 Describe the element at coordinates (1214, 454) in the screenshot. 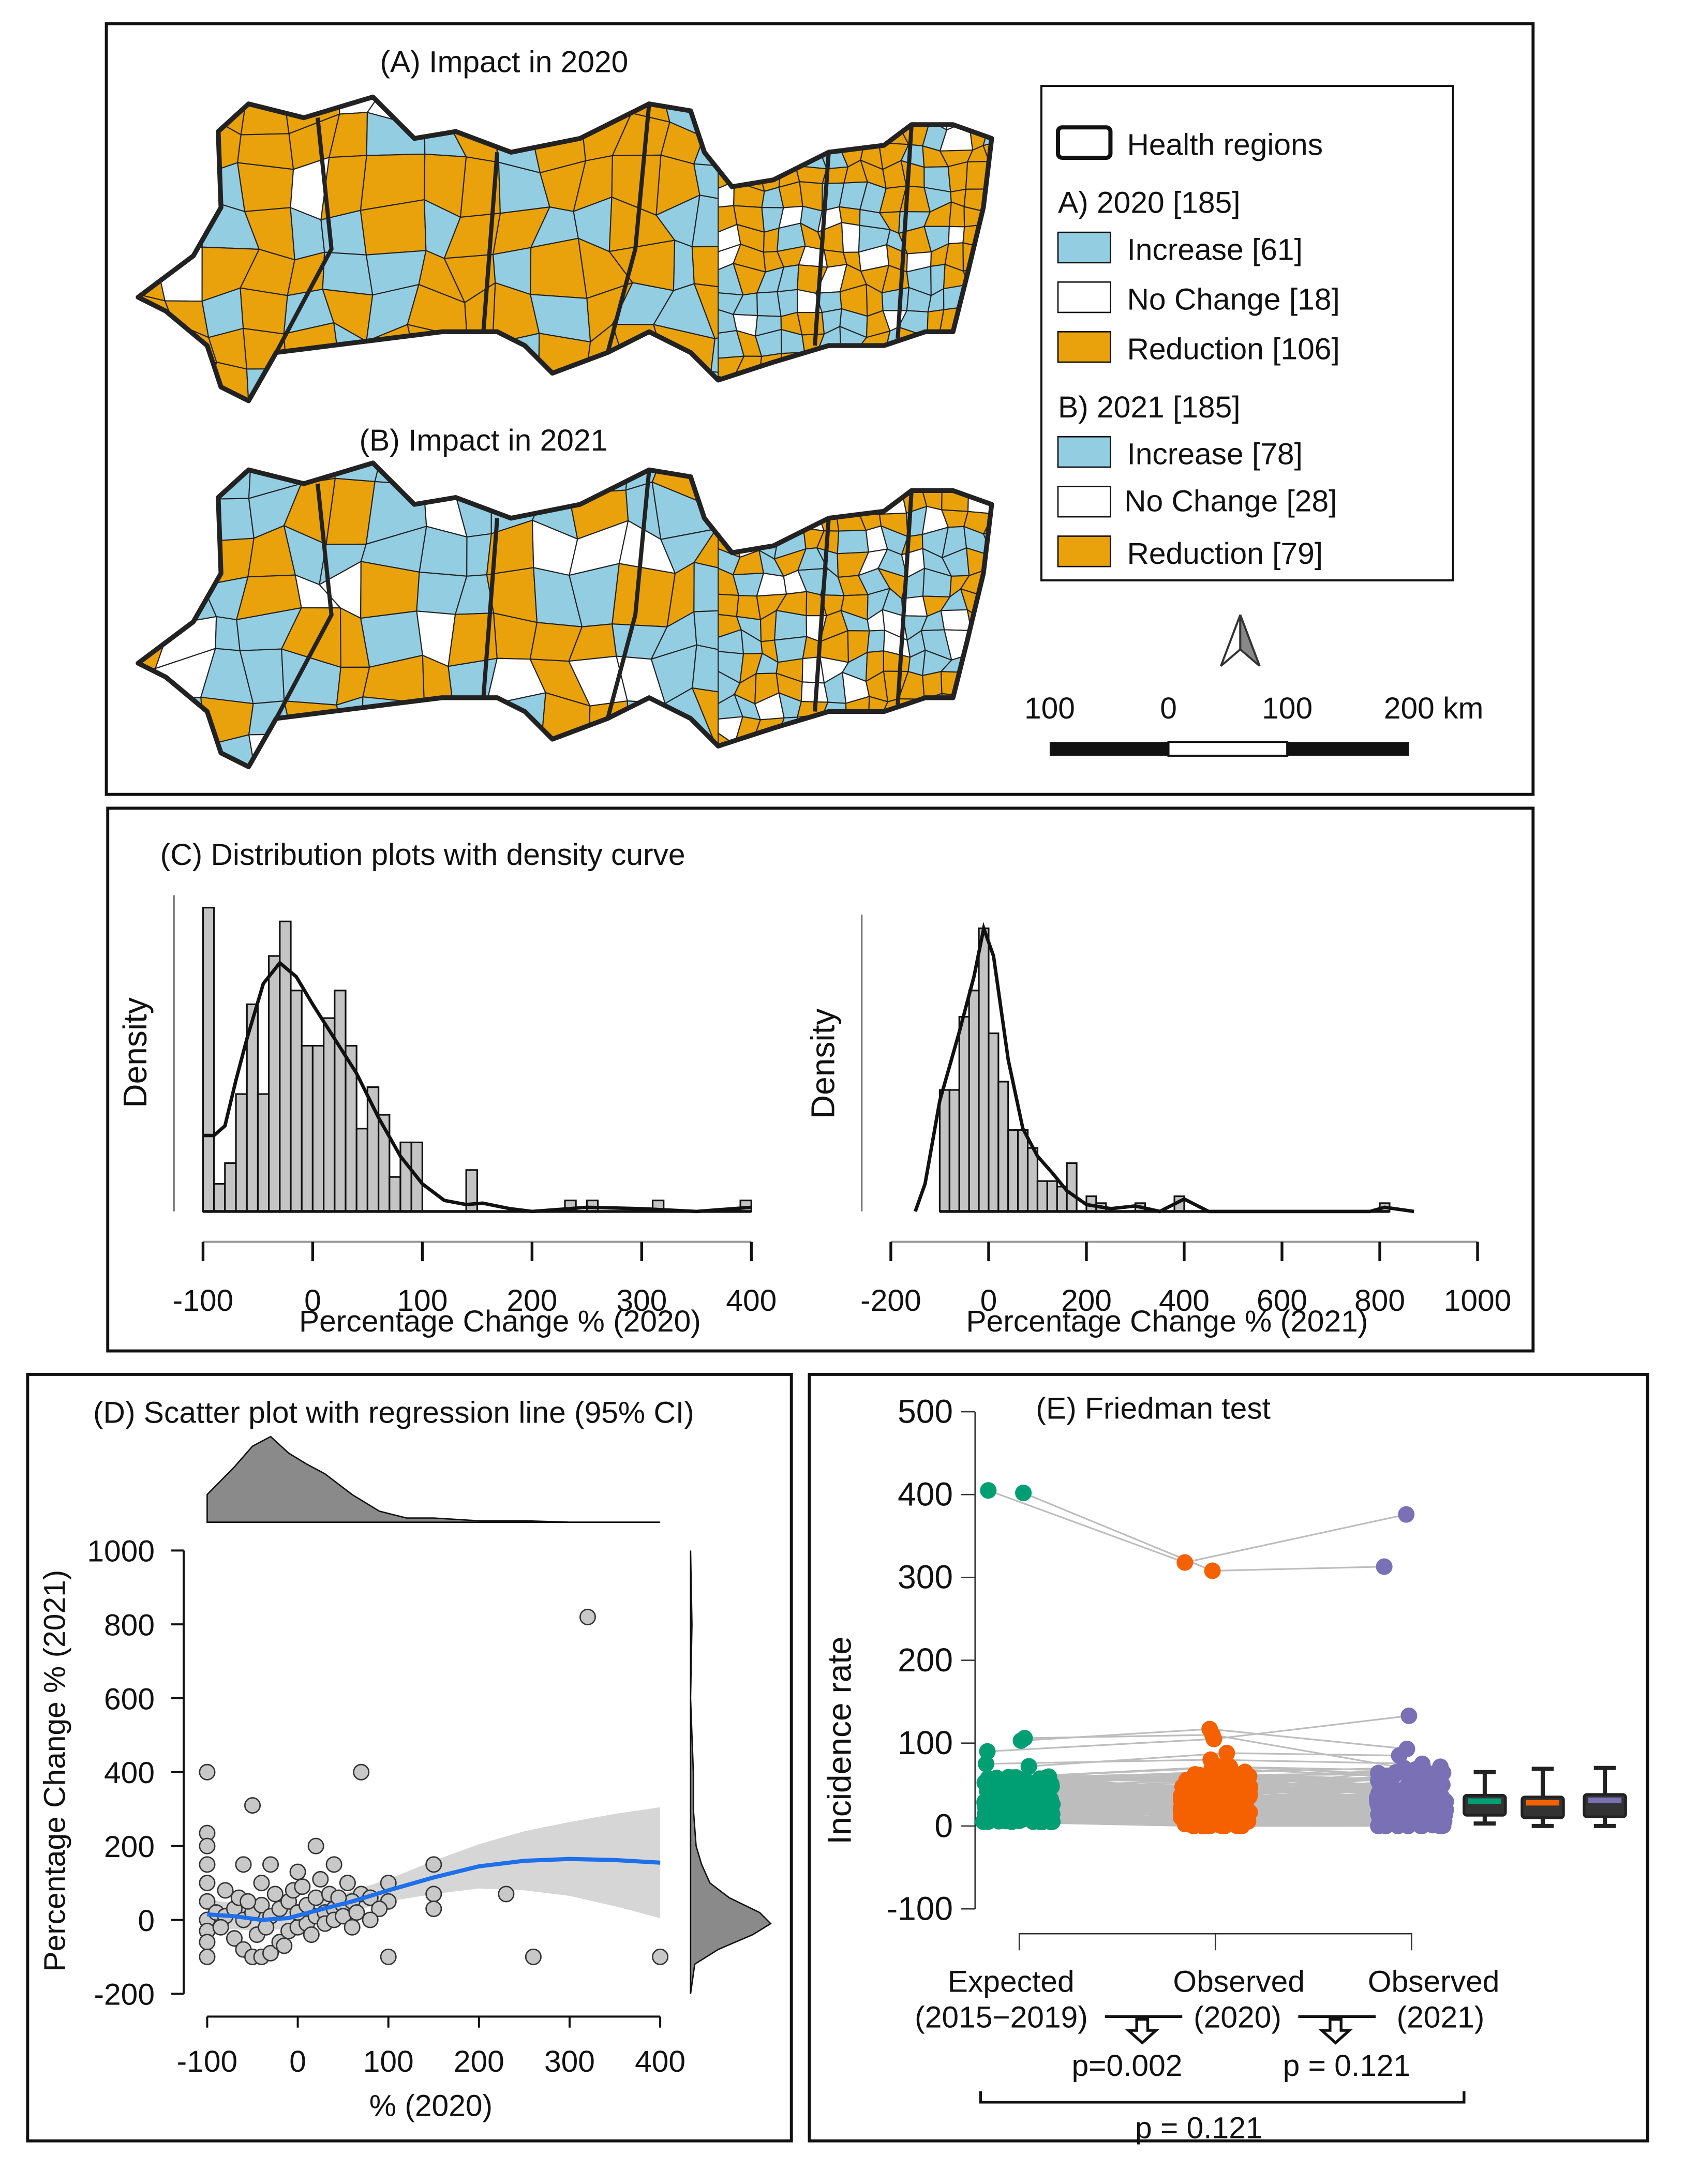

I see `legend-b-increase: Increase [78]` at that location.